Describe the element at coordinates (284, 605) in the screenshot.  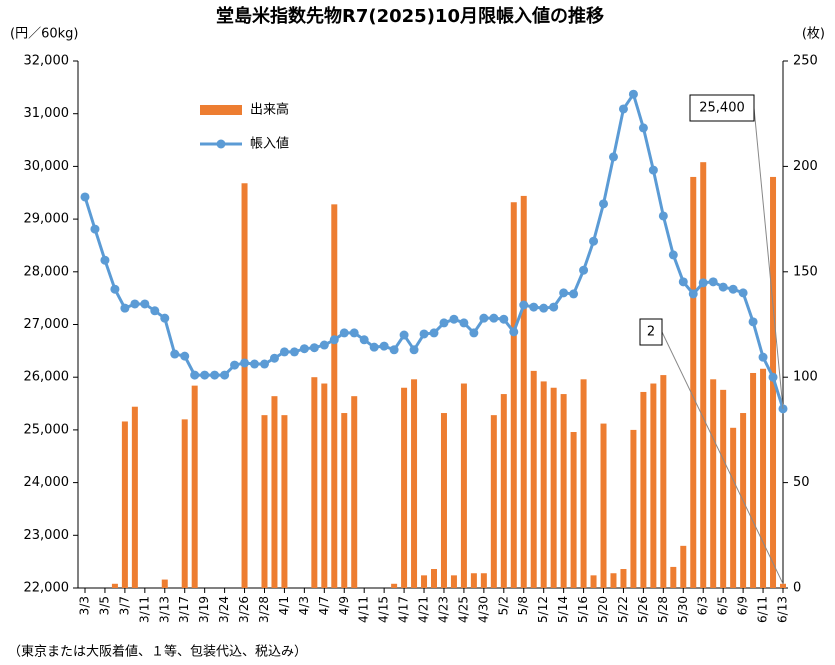
I see `x-tick-label: 4/1` at that location.